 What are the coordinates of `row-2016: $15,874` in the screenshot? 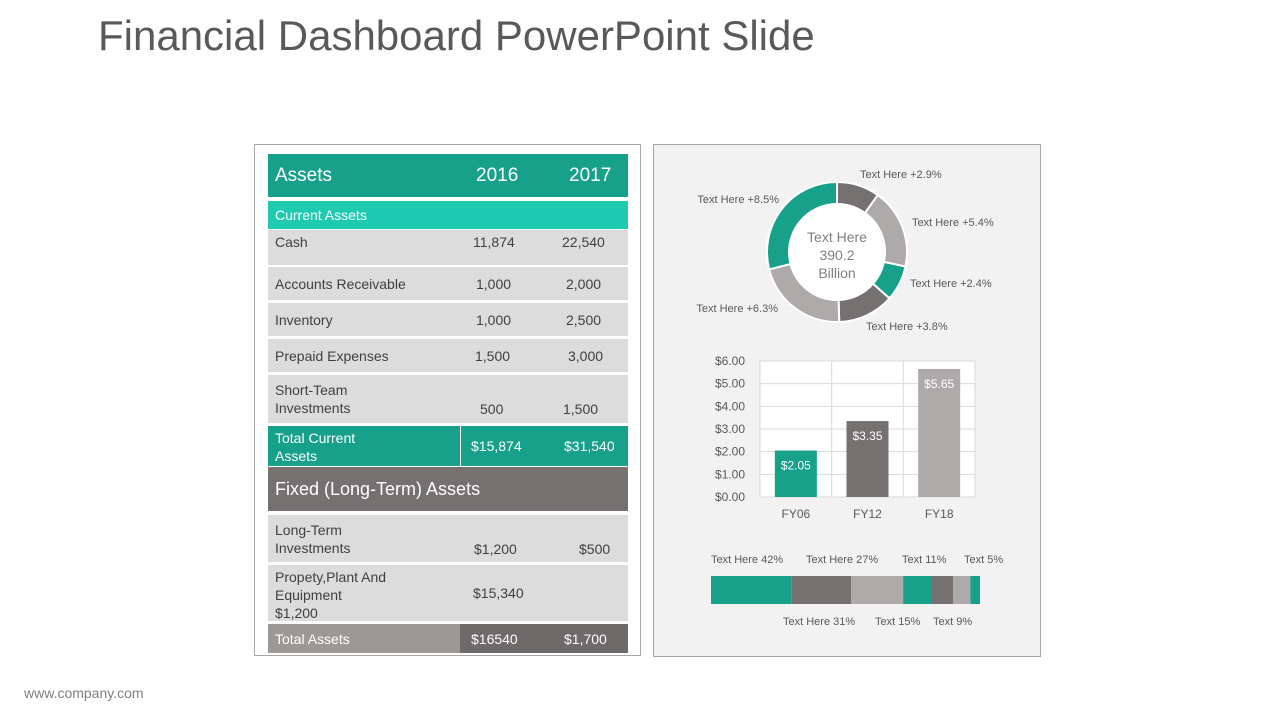 It's located at (496, 446).